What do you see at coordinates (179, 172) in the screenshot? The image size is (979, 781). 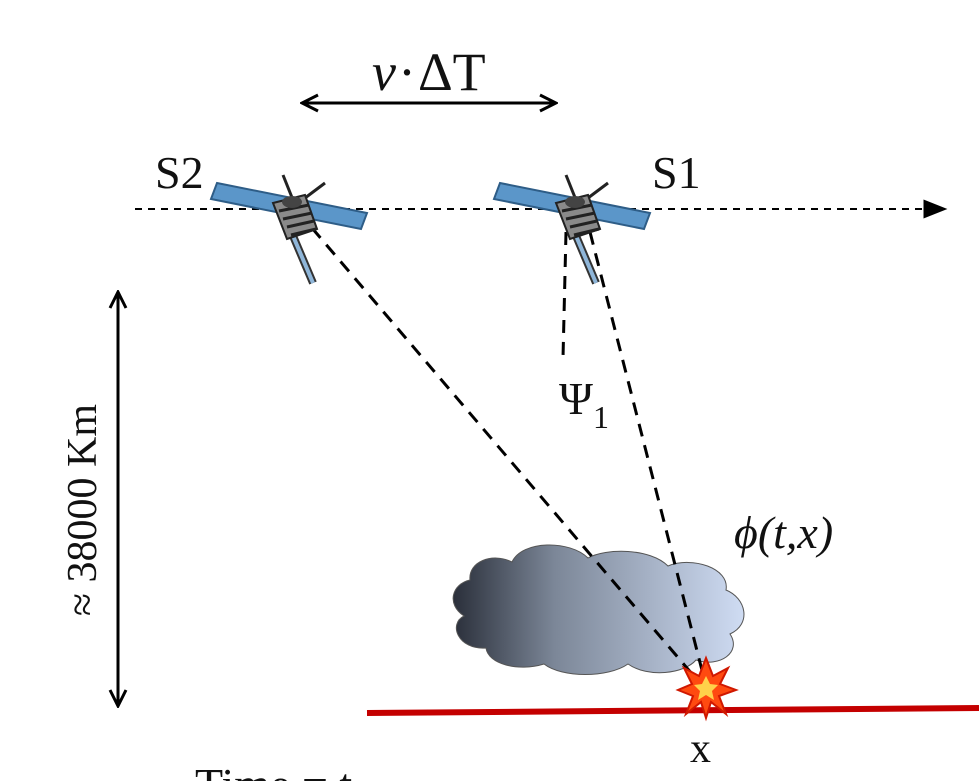 I see `satellite-s2-label: S2` at bounding box center [179, 172].